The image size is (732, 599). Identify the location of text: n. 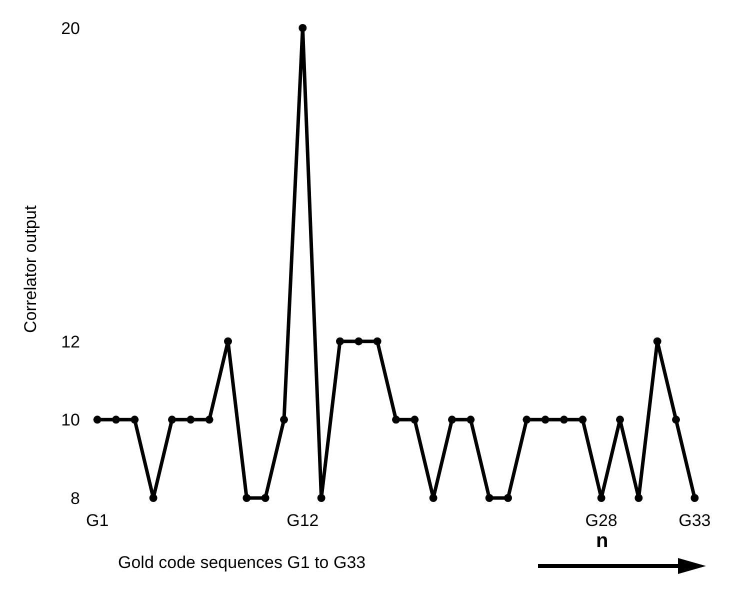
(602, 541).